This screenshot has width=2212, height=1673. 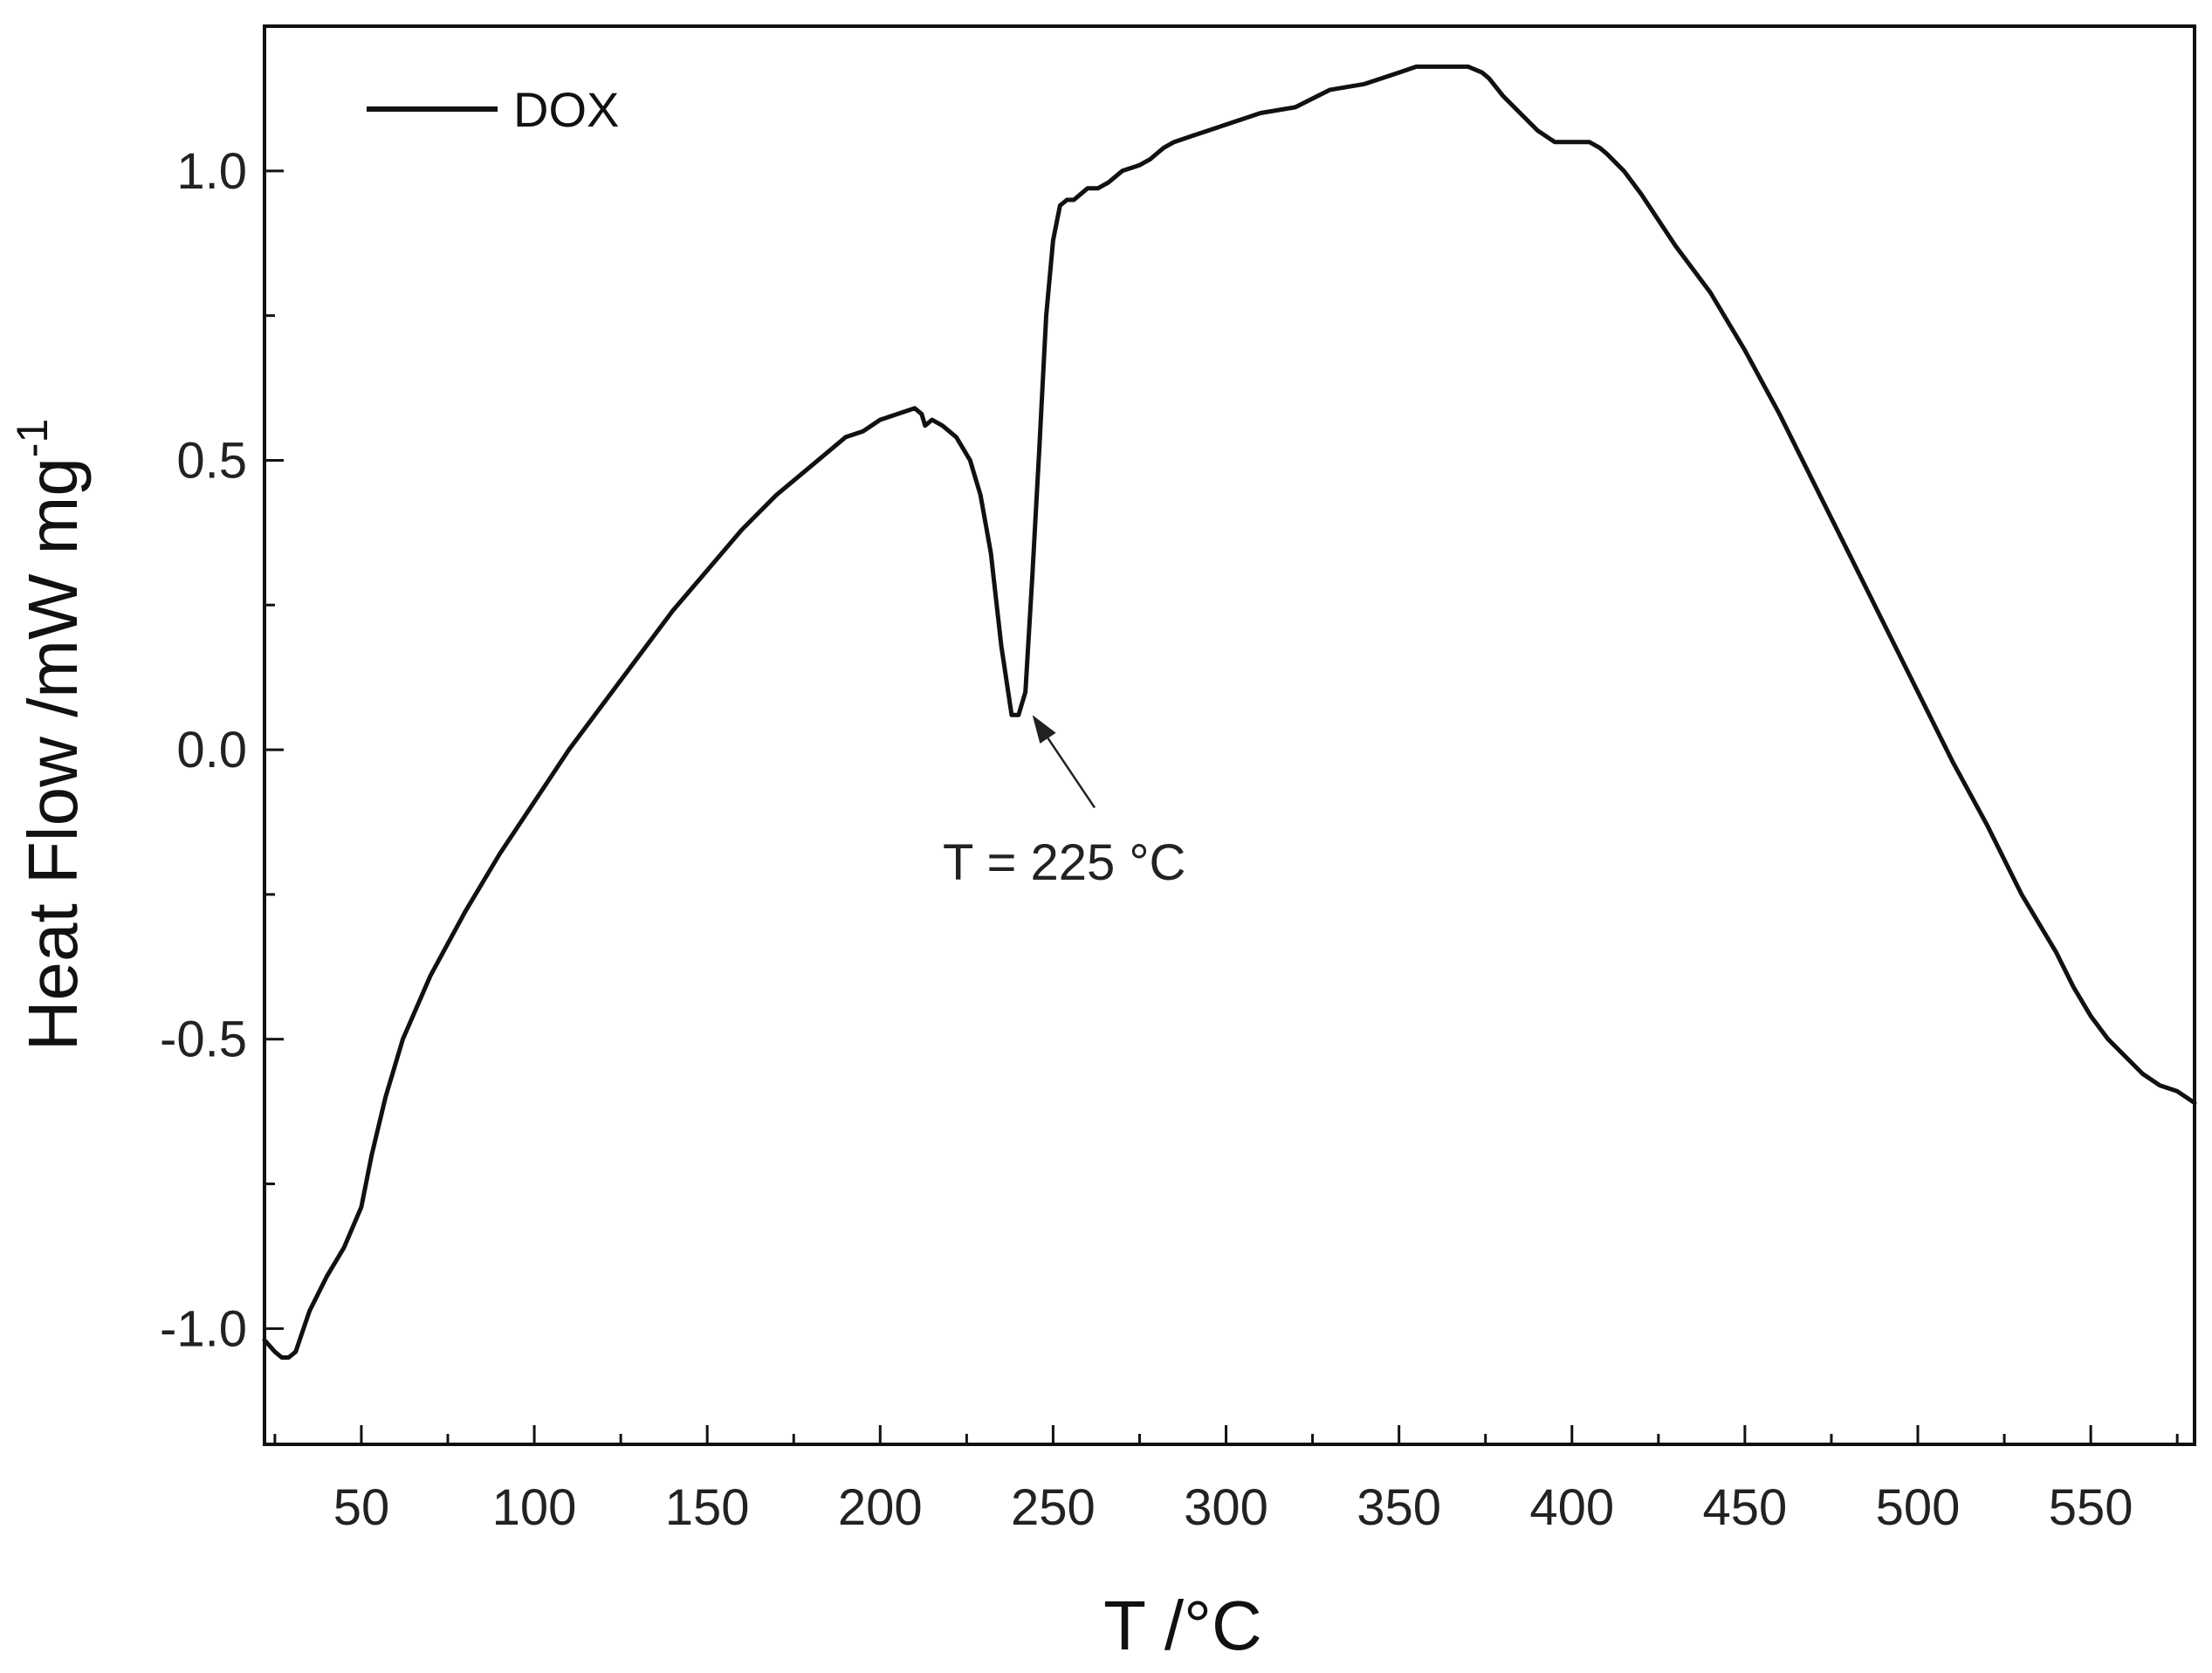 I want to click on x-tick-label: 550, so click(x=2091, y=1508).